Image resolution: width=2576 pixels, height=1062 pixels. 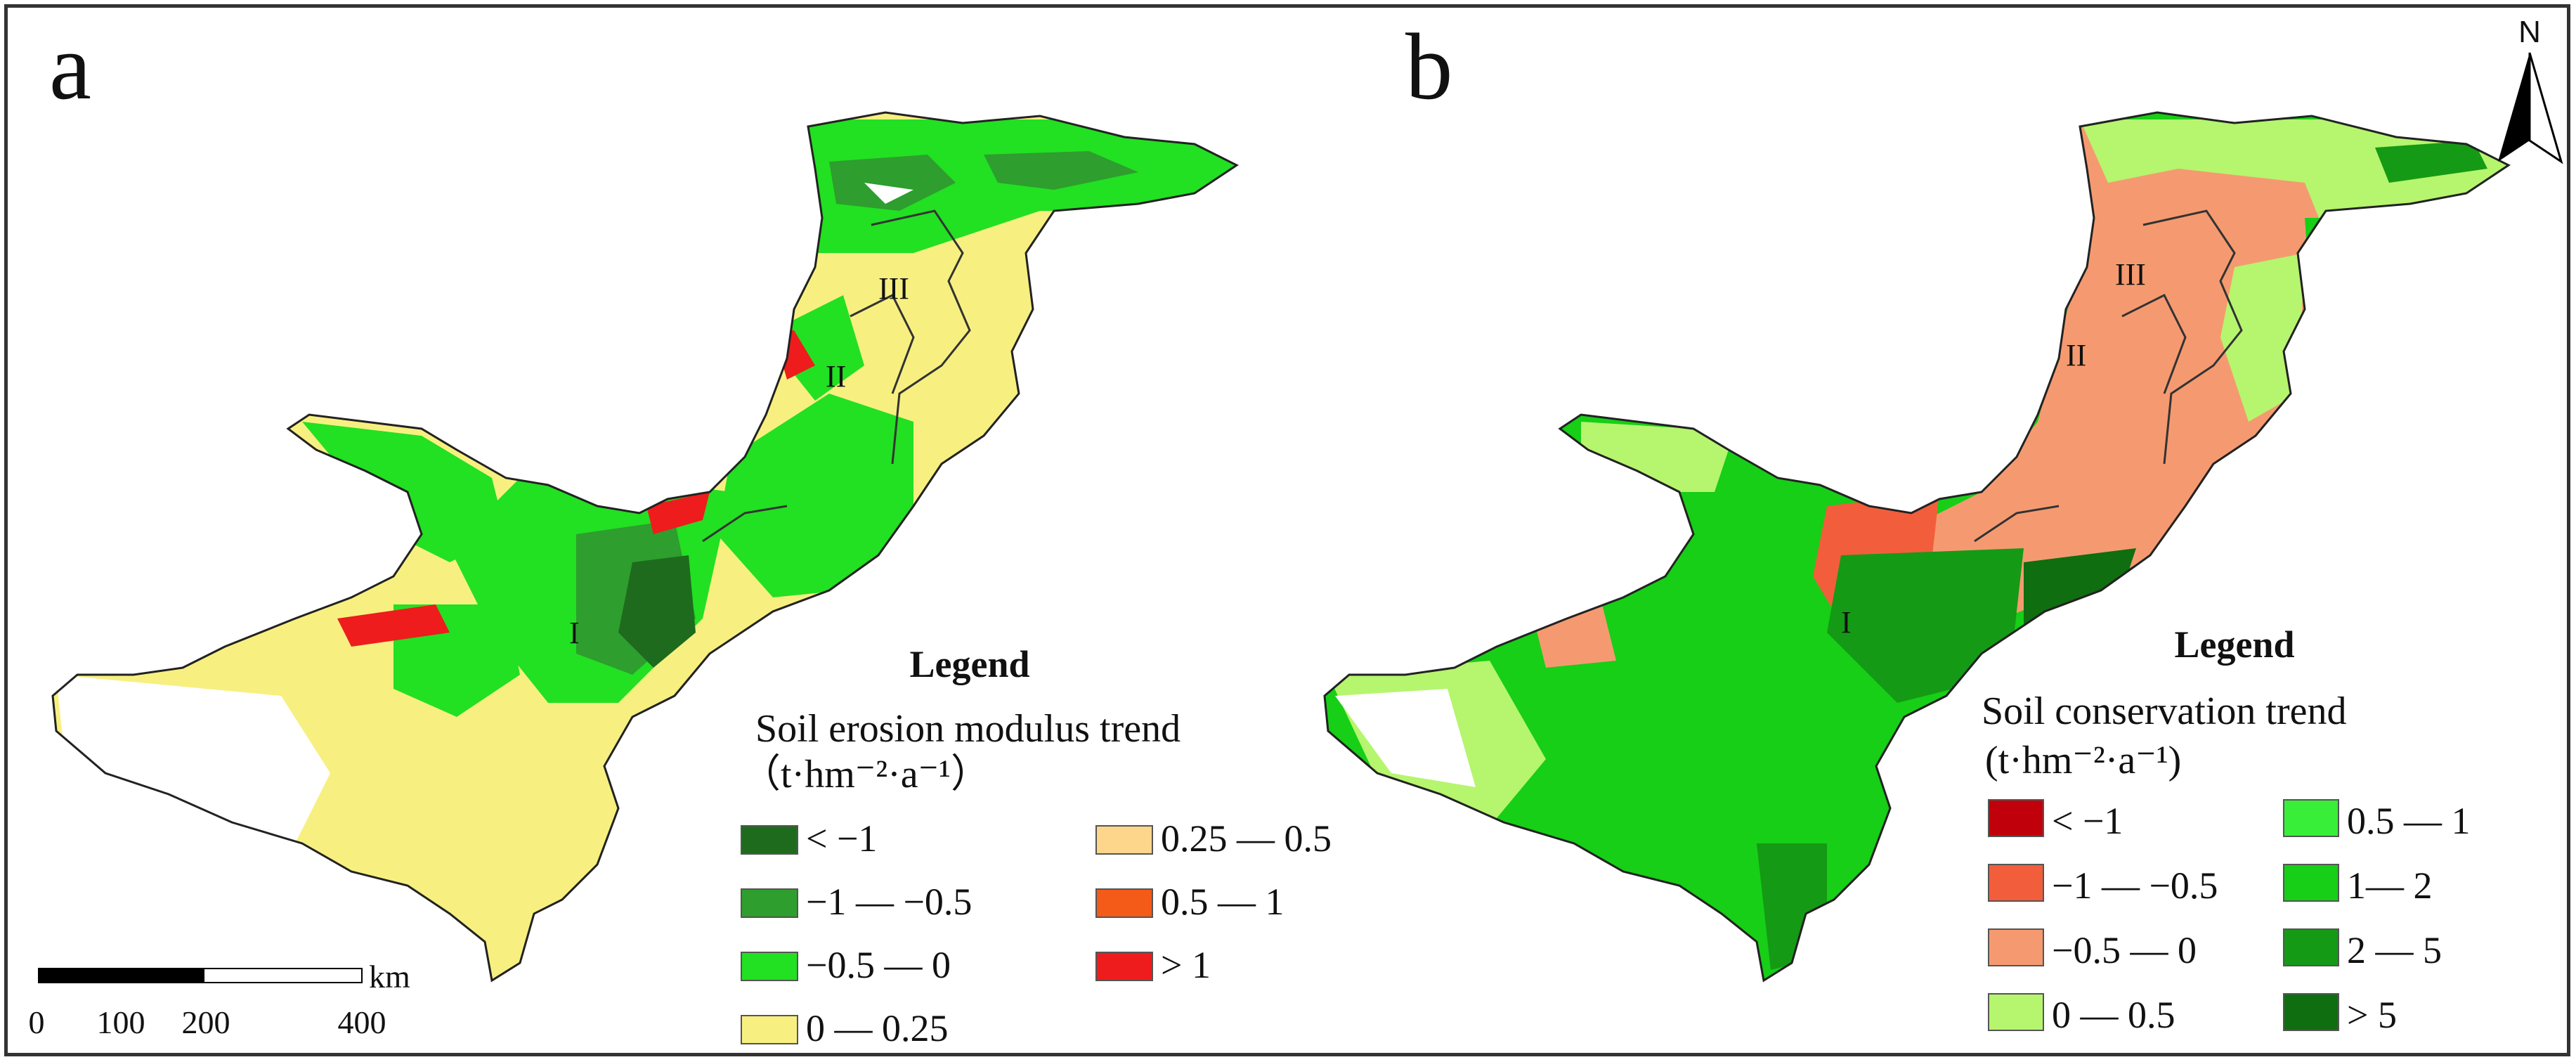 What do you see at coordinates (2113, 1015) in the screenshot?
I see `legend-label: 0 — 0.5` at bounding box center [2113, 1015].